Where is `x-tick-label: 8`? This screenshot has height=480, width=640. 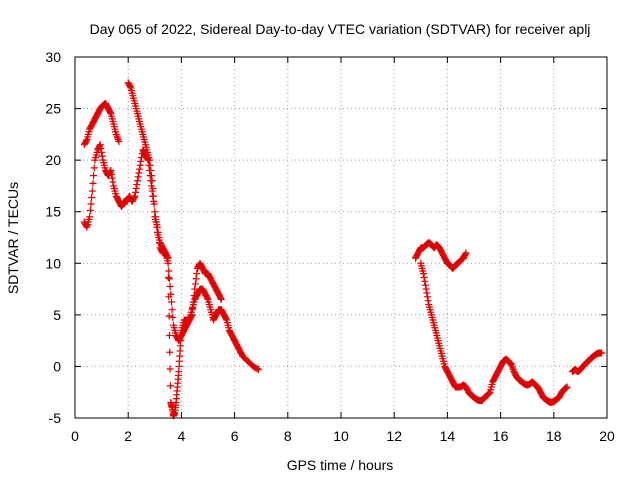 x-tick-label: 8 is located at coordinates (288, 436).